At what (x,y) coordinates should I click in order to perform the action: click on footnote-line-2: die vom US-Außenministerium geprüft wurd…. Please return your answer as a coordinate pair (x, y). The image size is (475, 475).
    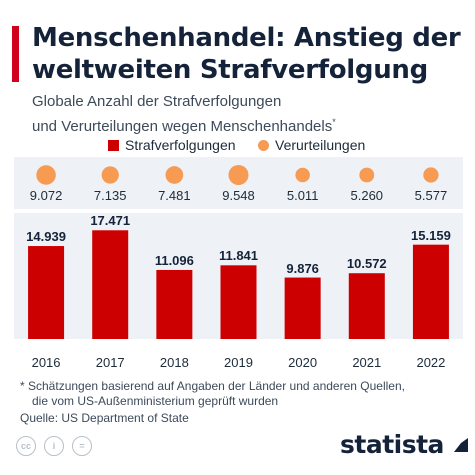
    Looking at the image, I should click on (155, 401).